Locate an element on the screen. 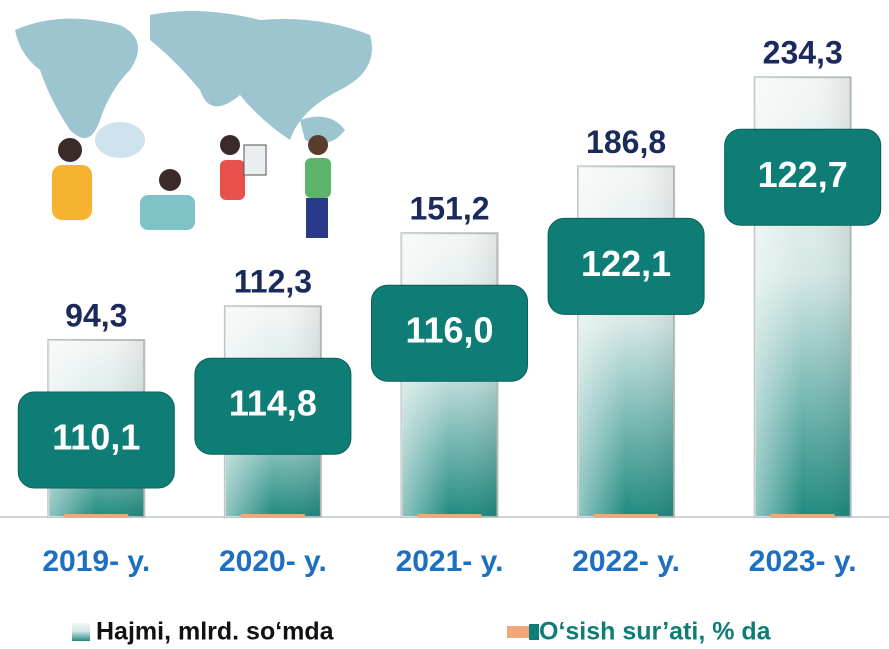 The width and height of the screenshot is (889, 649). x-tick-label: 2022- y. is located at coordinates (626, 561).